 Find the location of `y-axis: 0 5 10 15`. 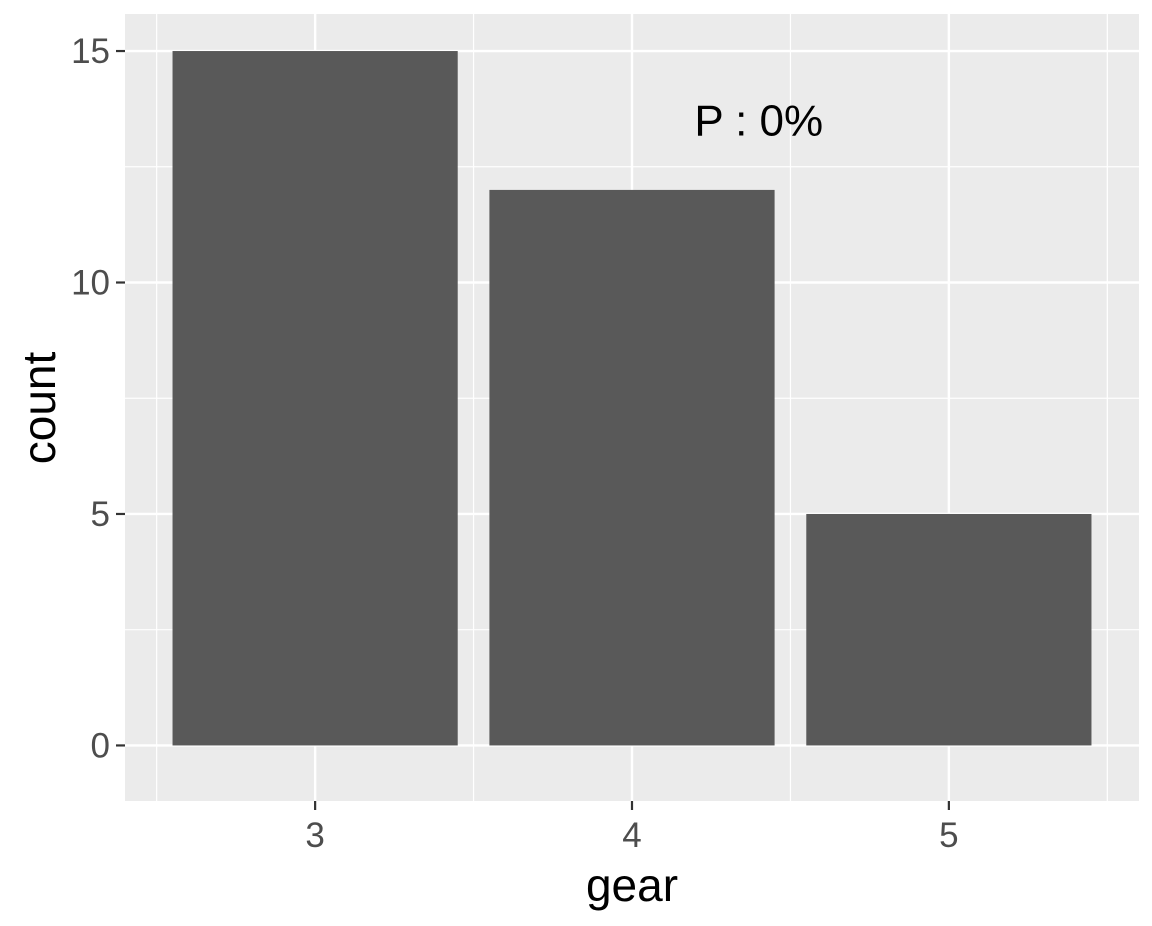

y-axis: 0 5 10 15 is located at coordinates (98, 398).